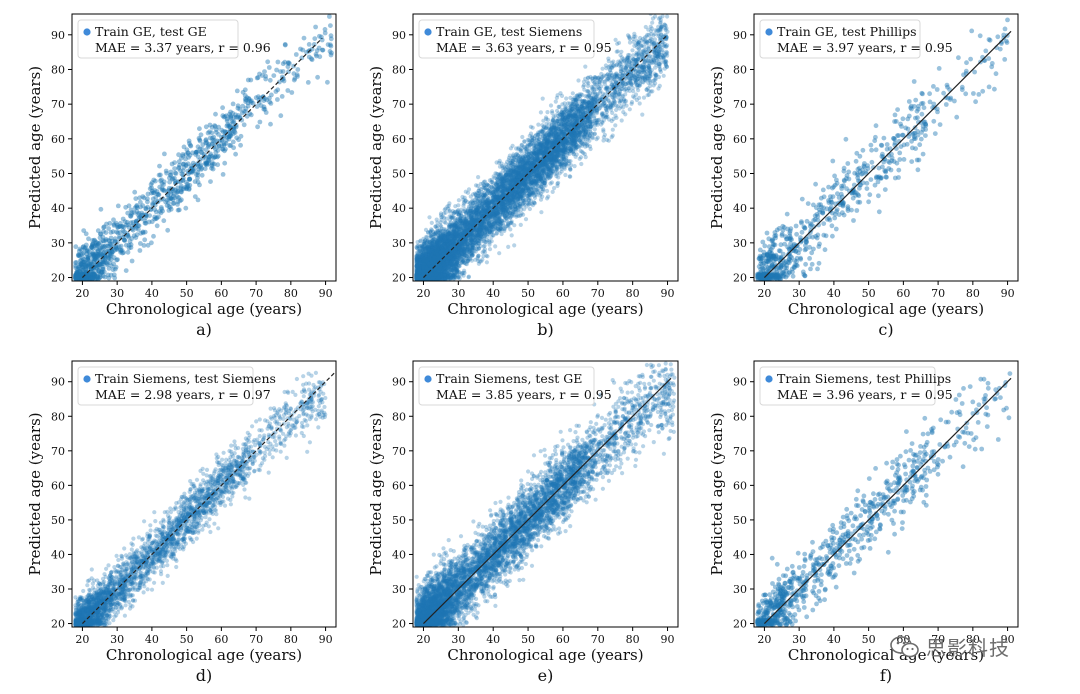 The width and height of the screenshot is (1080, 694). What do you see at coordinates (221, 293) in the screenshot?
I see `x-tick-label: 60` at bounding box center [221, 293].